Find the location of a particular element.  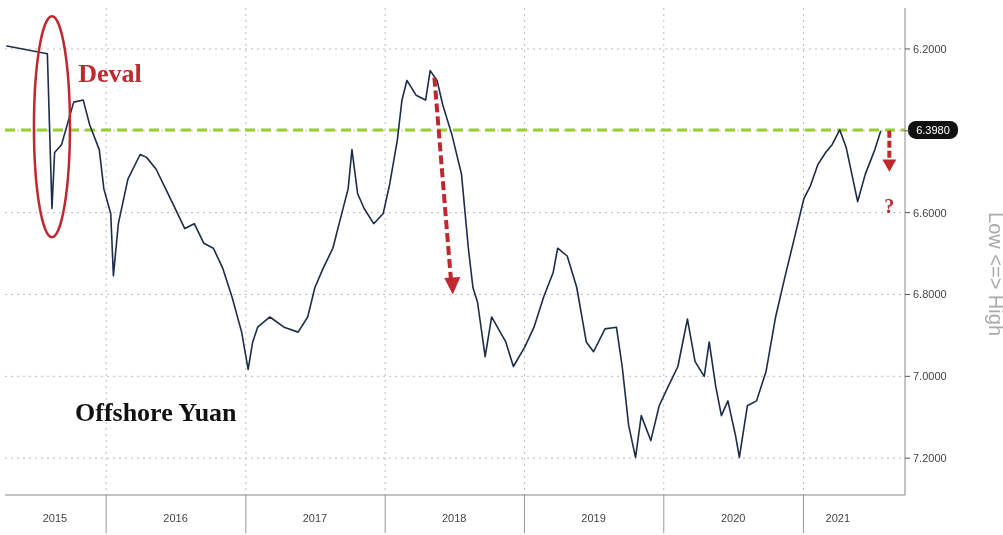

annotation: Offshore Yuan is located at coordinates (156, 413).